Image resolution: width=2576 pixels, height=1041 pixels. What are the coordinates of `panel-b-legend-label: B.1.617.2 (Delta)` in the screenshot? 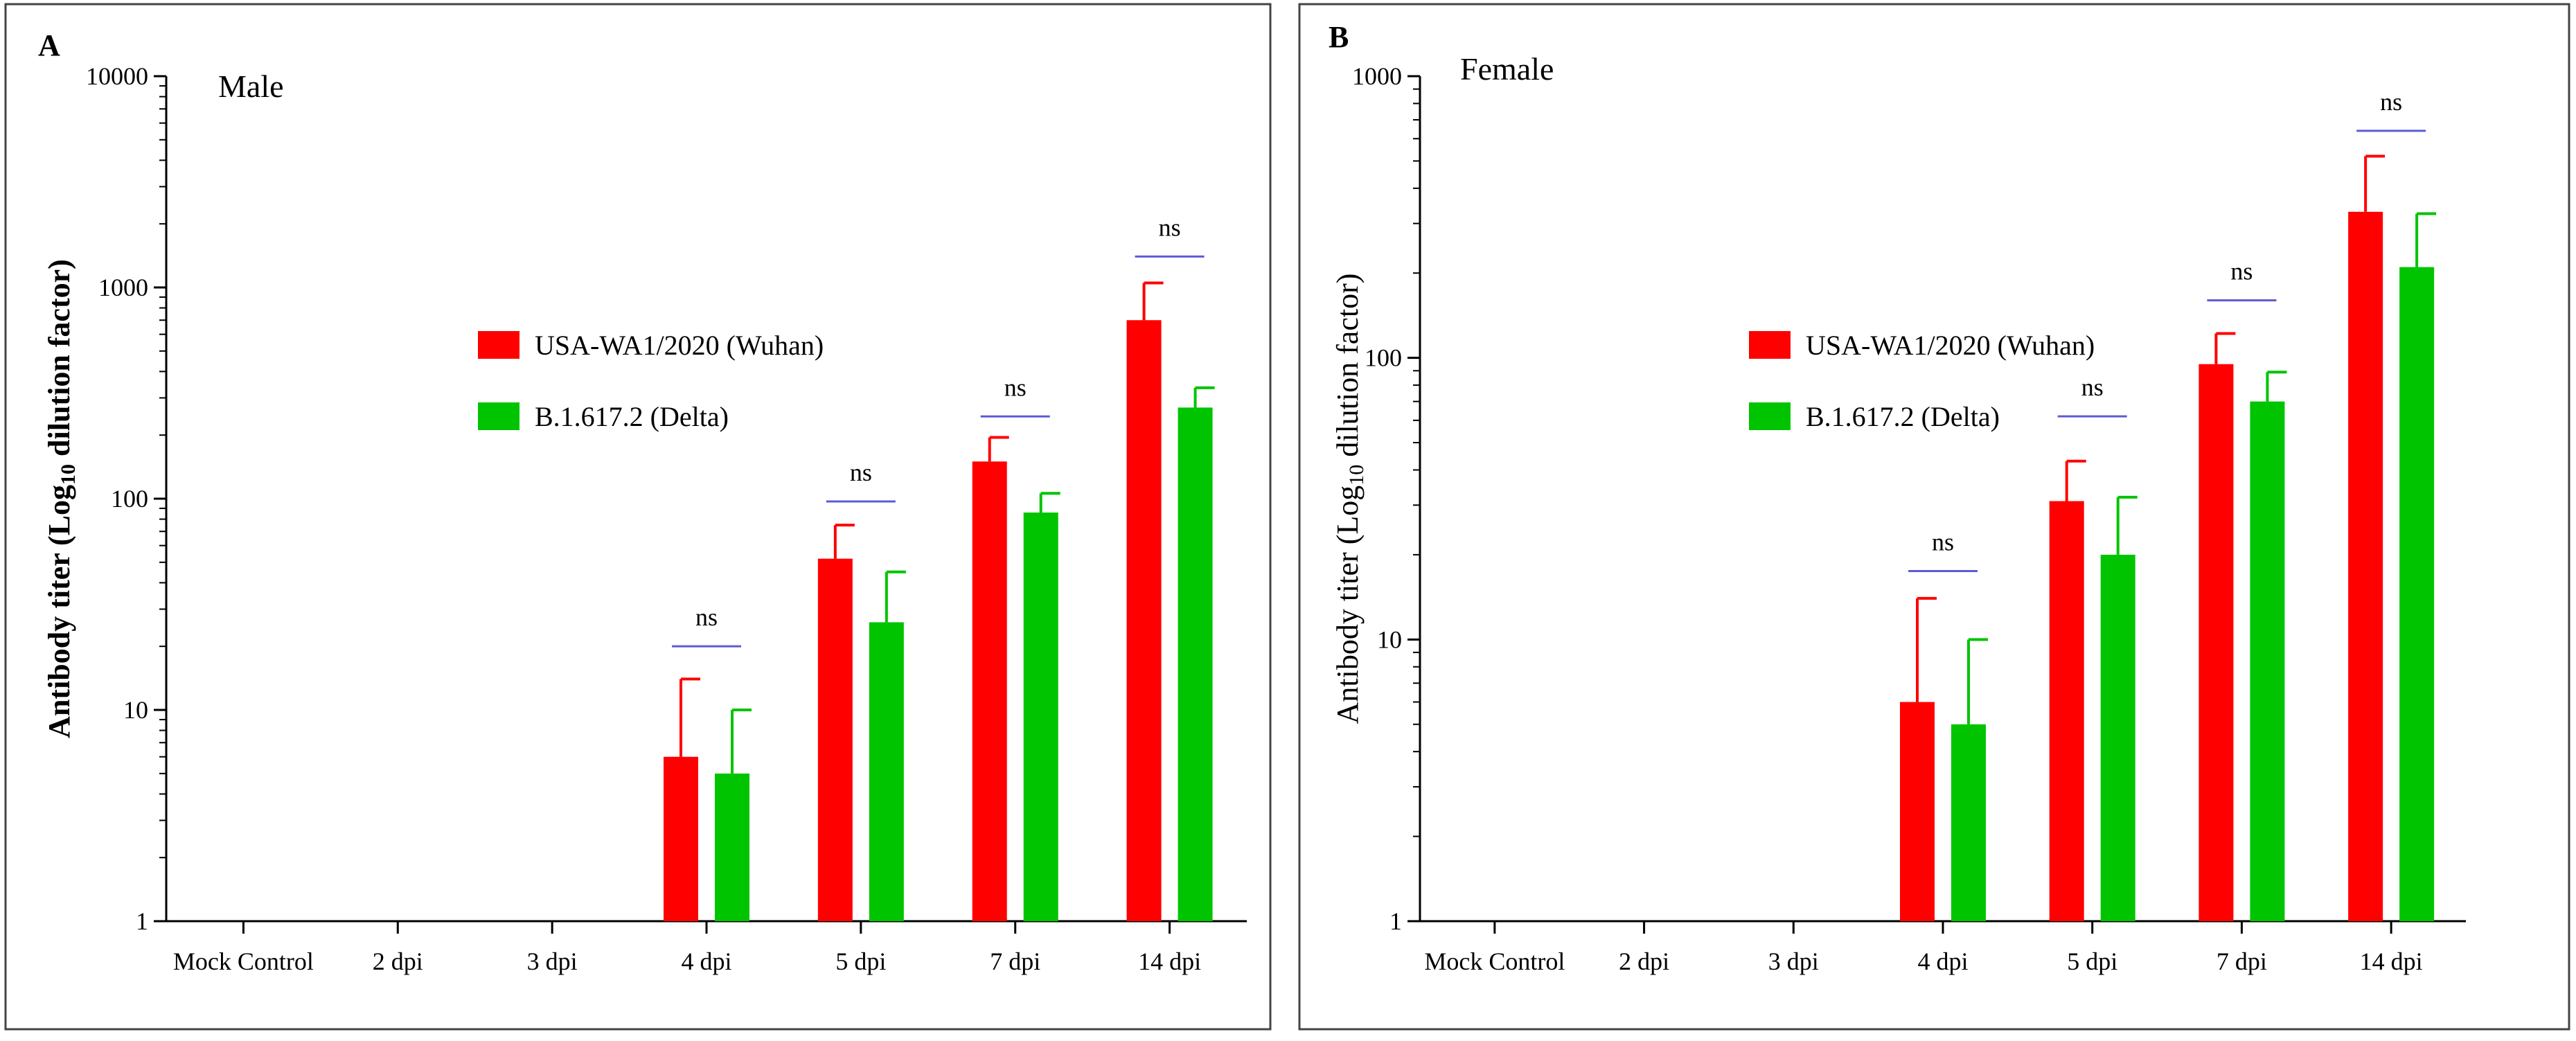 It's located at (1903, 416).